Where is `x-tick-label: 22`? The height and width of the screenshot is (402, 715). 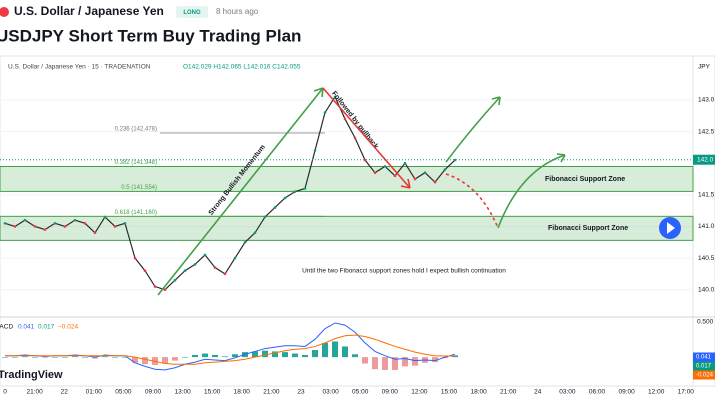 x-tick-label: 22 is located at coordinates (65, 392).